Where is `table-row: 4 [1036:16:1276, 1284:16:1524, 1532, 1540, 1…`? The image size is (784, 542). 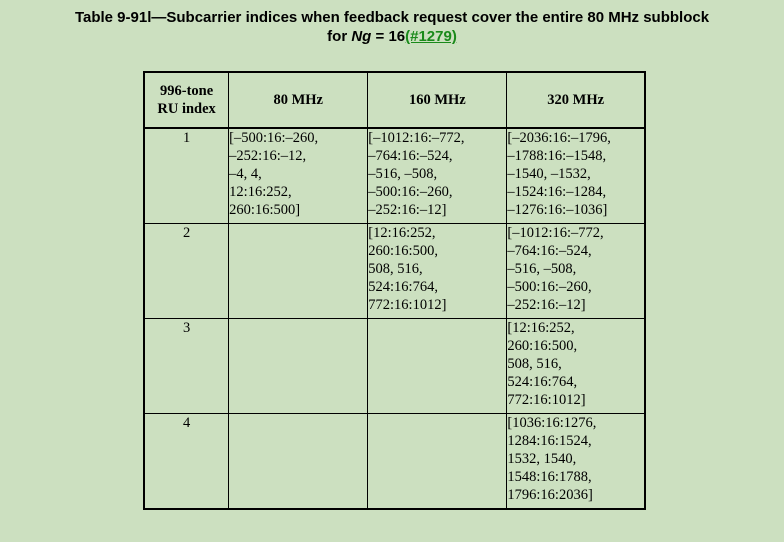
table-row: 4 [1036:16:1276, 1284:16:1524, 1532, 1540, 1… is located at coordinates (394, 461).